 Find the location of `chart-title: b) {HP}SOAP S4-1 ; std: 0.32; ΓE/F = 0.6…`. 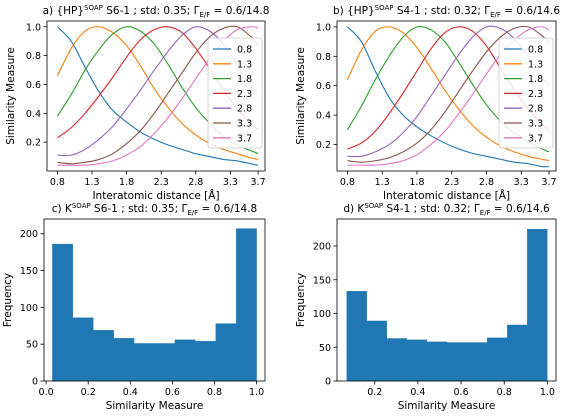

chart-title: b) {HP}SOAP S4-1 ; std: 0.32; ΓE/F = 0.6… is located at coordinates (446, 11).